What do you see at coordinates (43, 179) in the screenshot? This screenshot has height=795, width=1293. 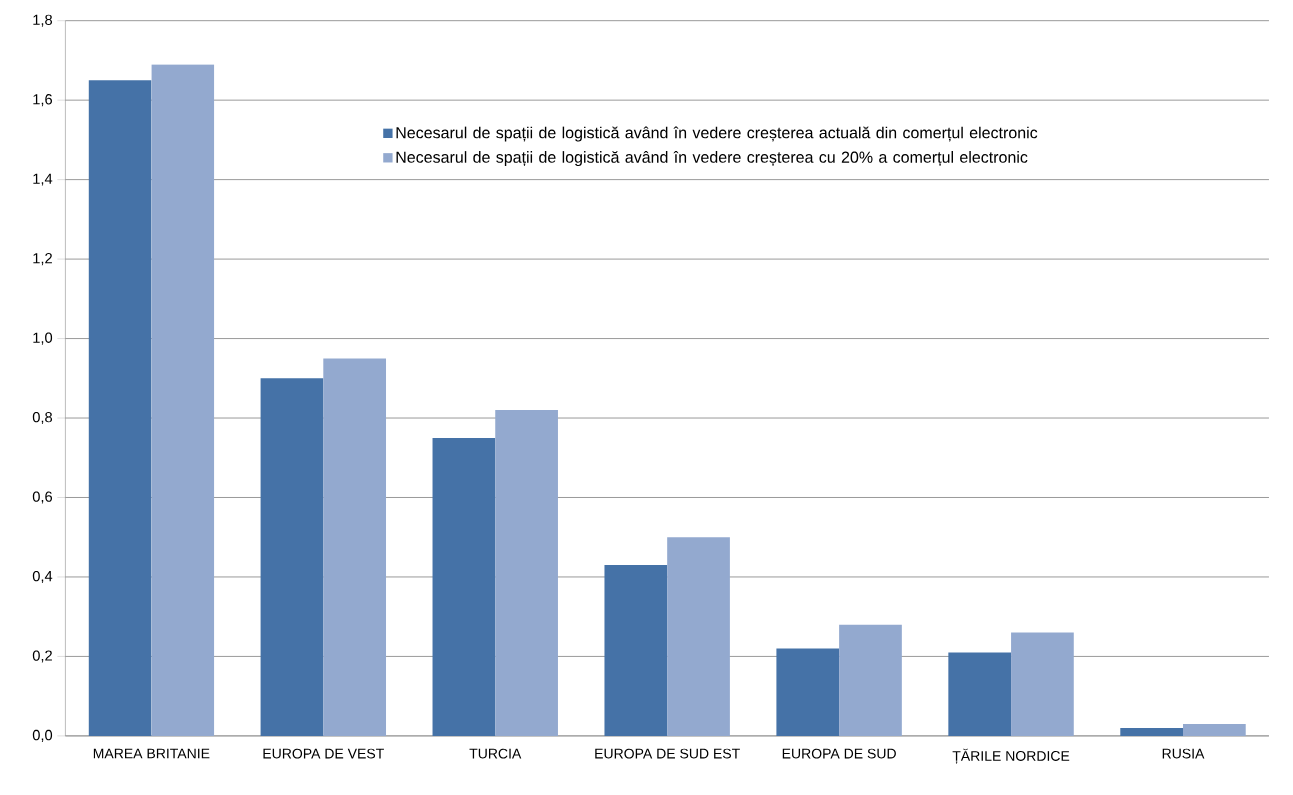 I see `y-tick-label: 1,4` at bounding box center [43, 179].